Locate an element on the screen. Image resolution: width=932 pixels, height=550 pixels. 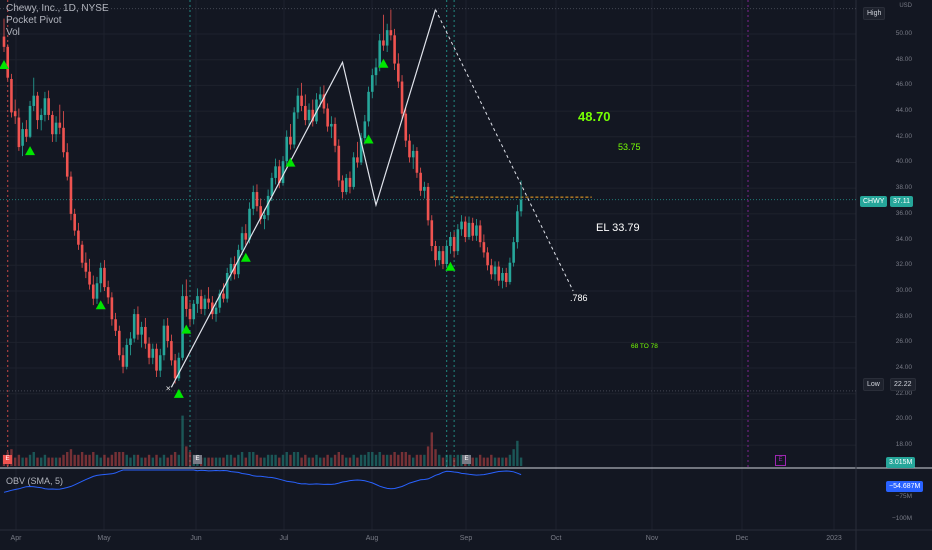
price-tick-label: 40.00 is located at coordinates (903, 162).